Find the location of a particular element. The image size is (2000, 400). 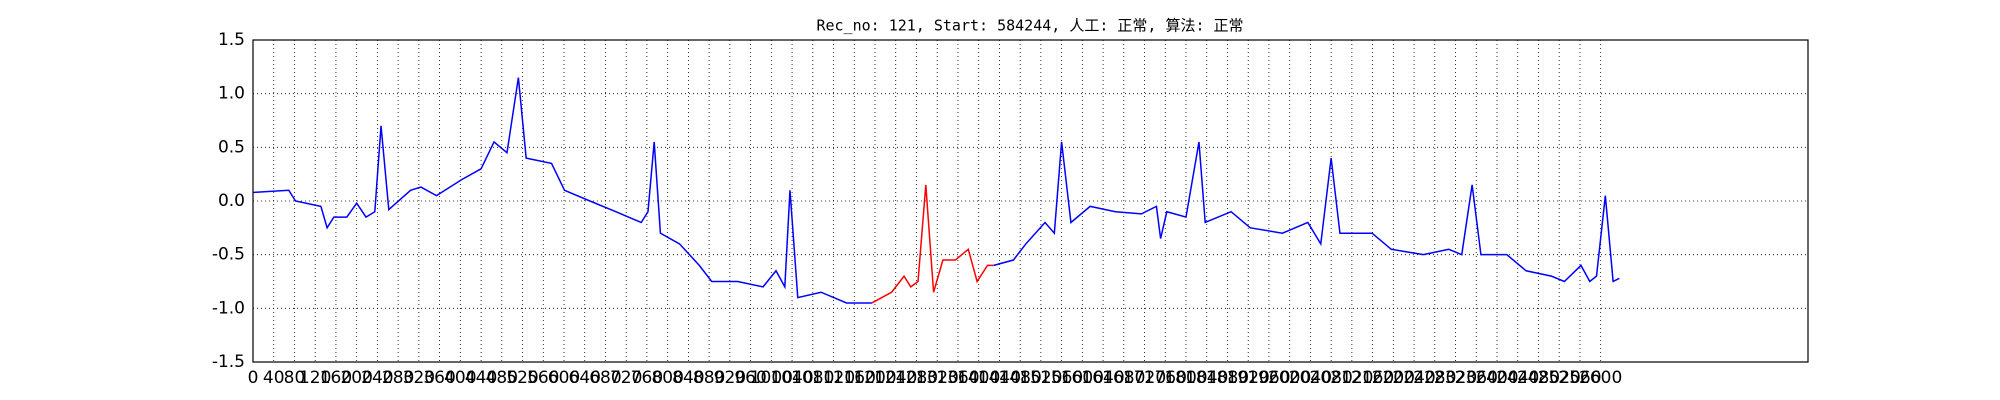

x-tick-label: 1760 is located at coordinates (1165, 378).